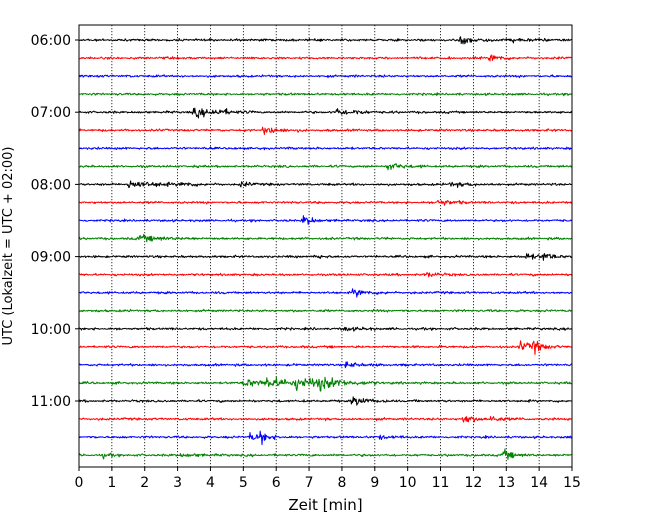  Describe the element at coordinates (441, 483) in the screenshot. I see `x-tick-label-11: 11` at that location.